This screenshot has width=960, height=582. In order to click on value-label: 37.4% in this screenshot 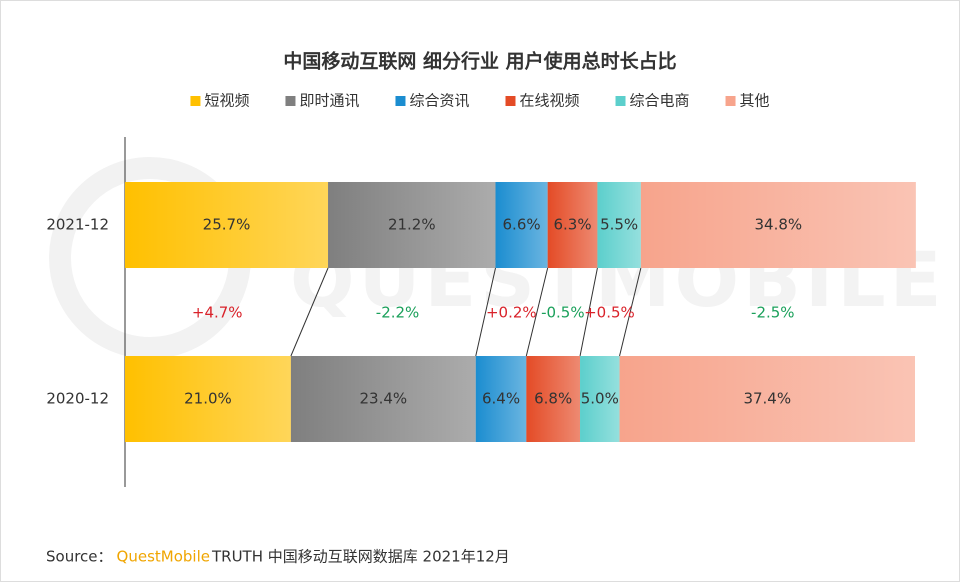, I will do `click(767, 399)`.